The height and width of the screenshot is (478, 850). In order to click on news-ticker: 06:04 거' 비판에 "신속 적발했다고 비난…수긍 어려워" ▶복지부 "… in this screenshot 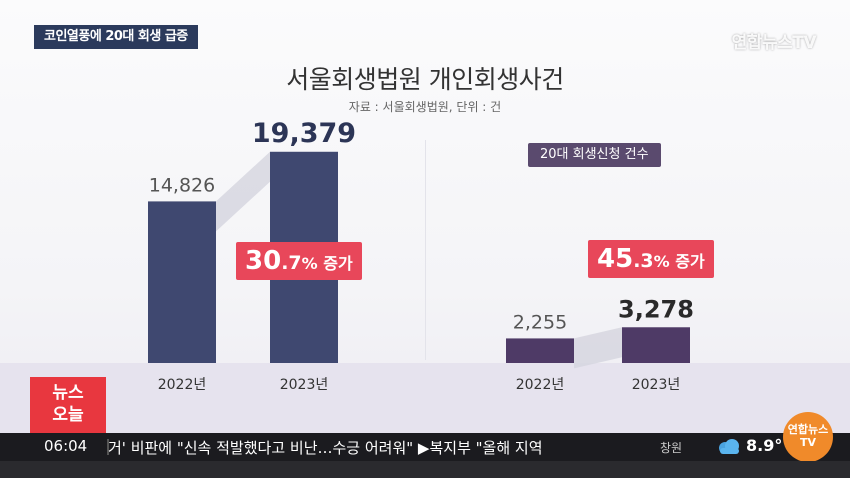, I will do `click(425, 447)`.